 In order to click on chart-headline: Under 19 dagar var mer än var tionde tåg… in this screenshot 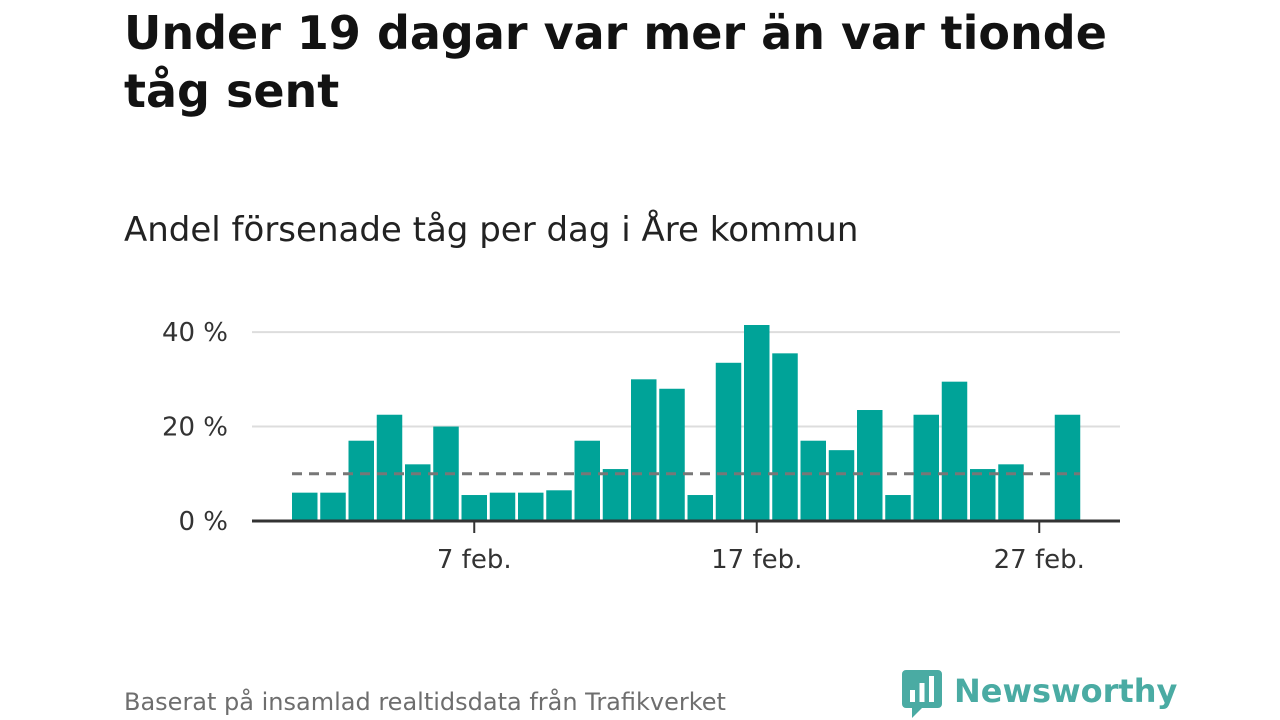, I will do `click(615, 62)`.